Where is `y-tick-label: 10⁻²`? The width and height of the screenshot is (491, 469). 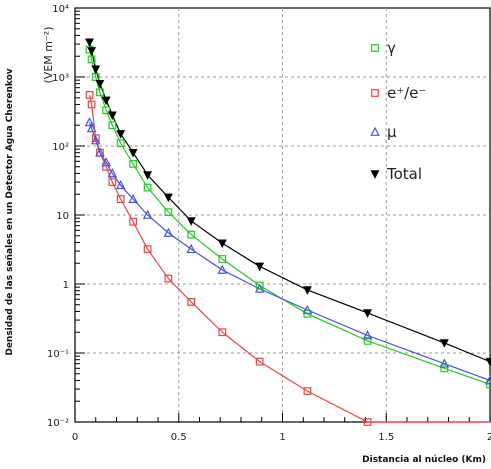
y-tick-label: 10⁻² is located at coordinates (58, 423).